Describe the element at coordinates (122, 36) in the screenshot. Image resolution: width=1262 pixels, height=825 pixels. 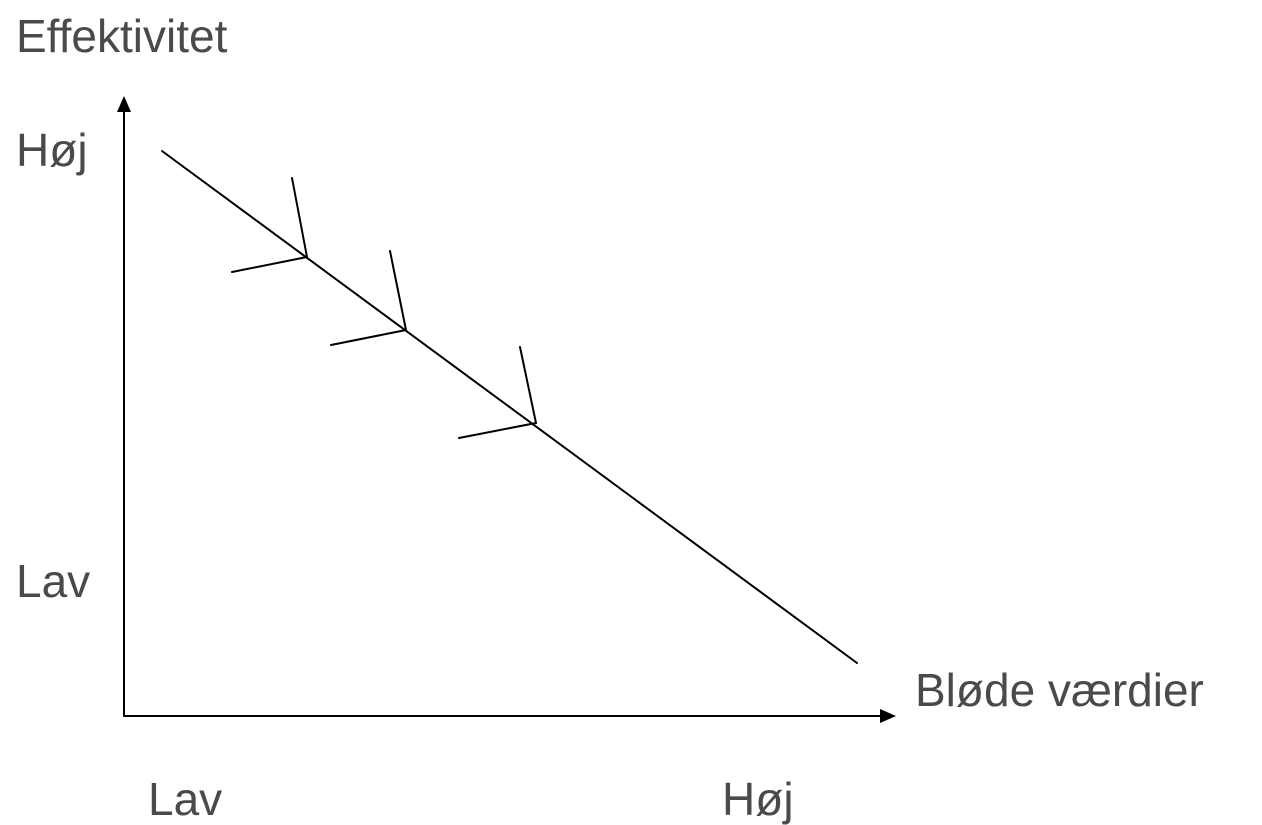
I see `y-axis-title: Effektivitet` at that location.